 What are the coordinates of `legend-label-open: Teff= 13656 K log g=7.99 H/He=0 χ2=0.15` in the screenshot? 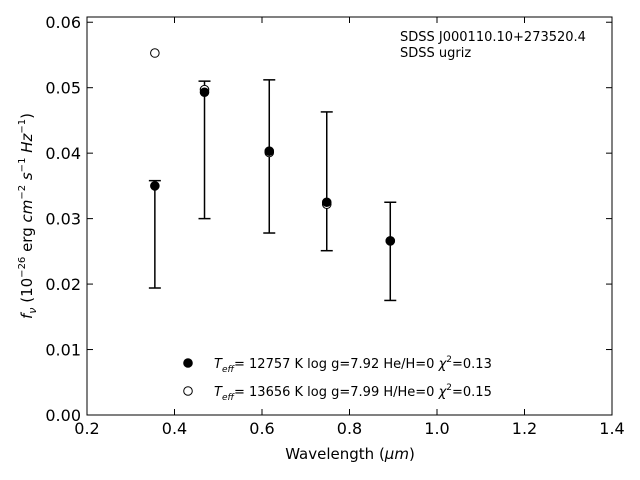 It's located at (353, 393).